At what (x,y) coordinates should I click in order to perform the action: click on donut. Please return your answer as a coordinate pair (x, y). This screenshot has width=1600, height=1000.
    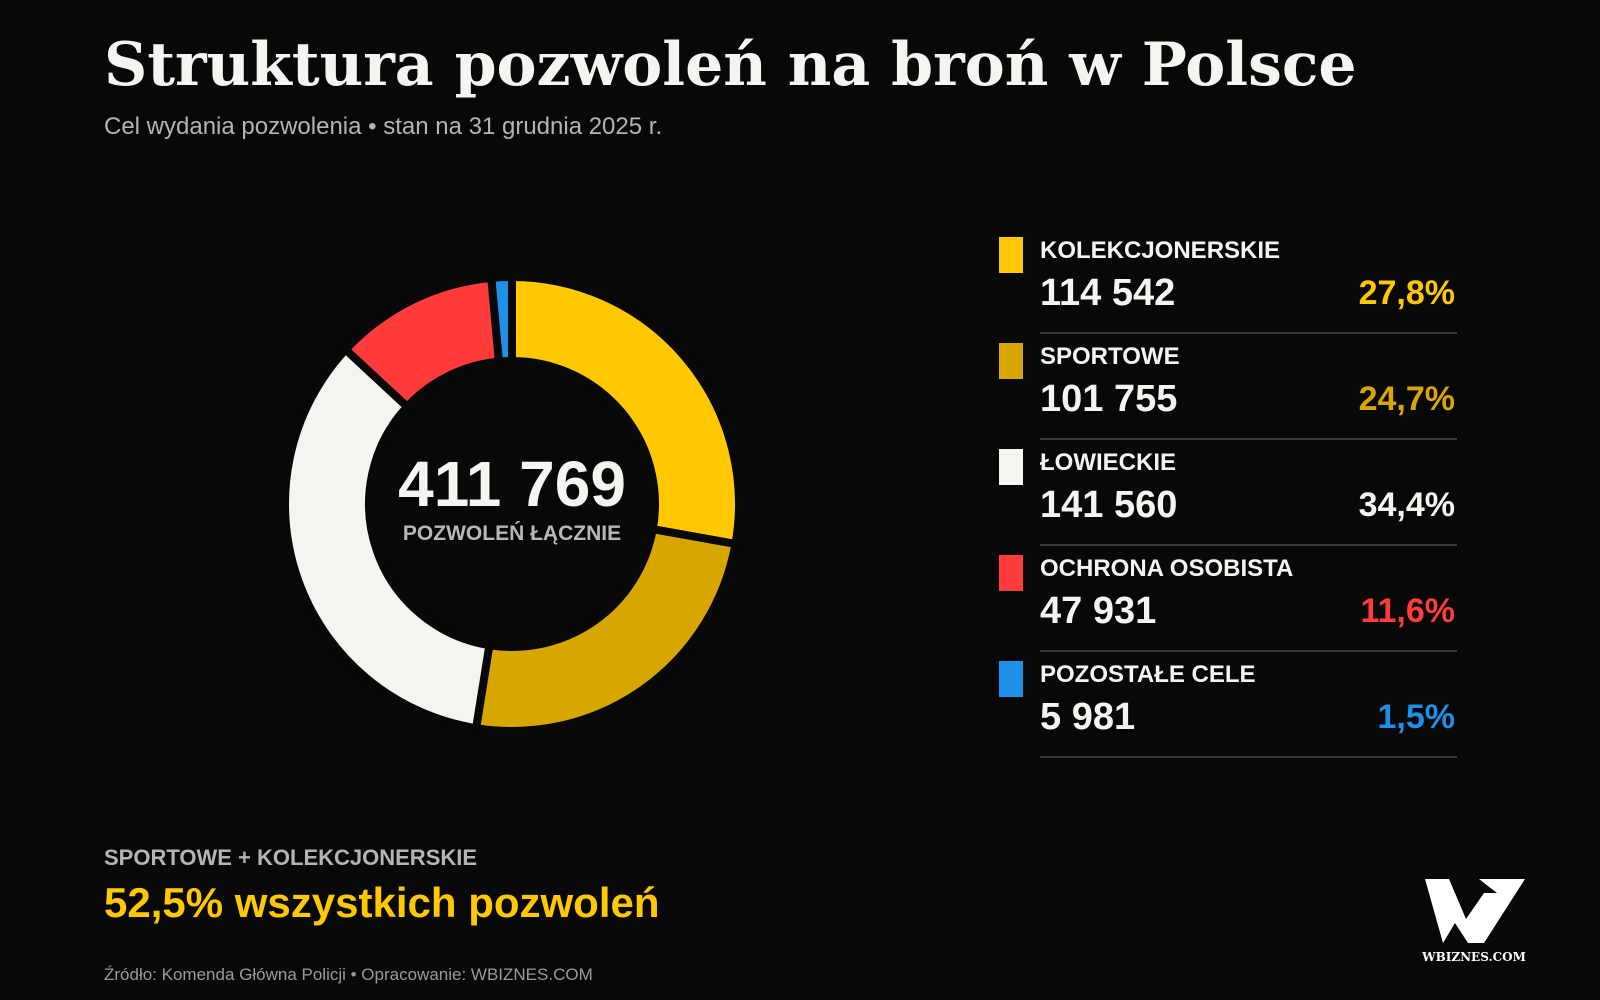
    Looking at the image, I should click on (512, 503).